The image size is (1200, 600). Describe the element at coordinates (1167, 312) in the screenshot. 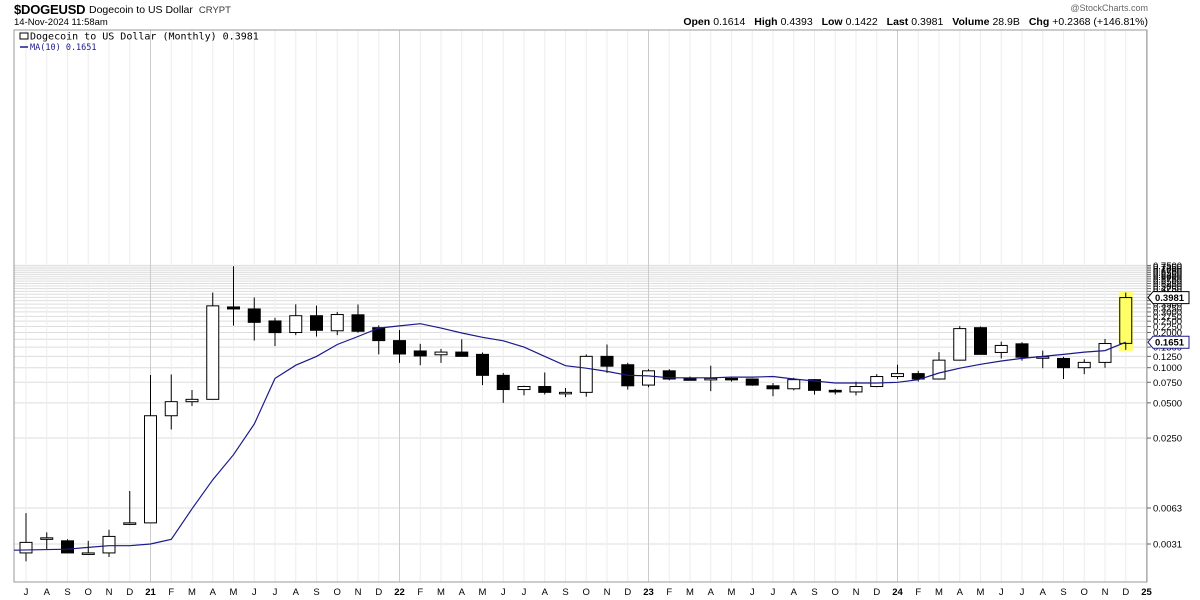

I see `y-tick-label: 0.3000` at that location.